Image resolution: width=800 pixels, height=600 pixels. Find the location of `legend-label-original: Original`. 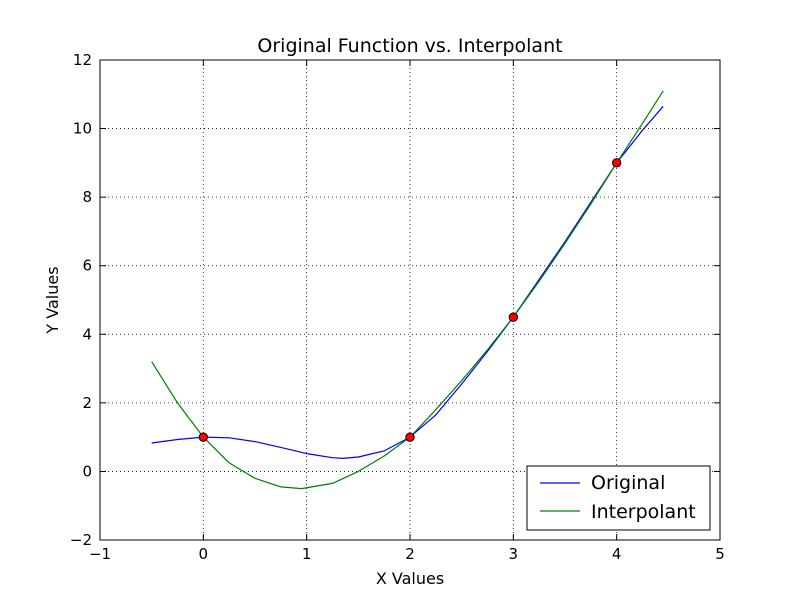

legend-label-original: Original is located at coordinates (628, 483).